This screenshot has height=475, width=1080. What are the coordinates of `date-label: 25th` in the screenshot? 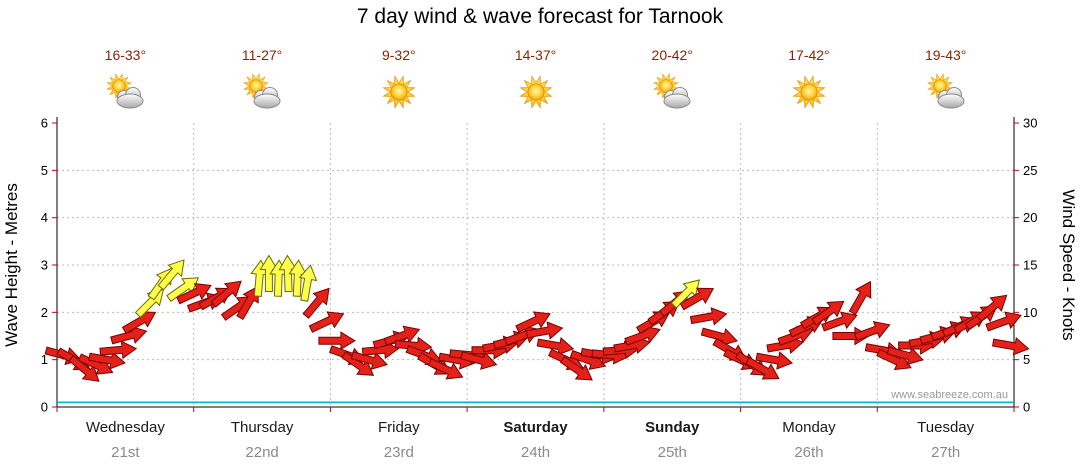 It's located at (672, 452).